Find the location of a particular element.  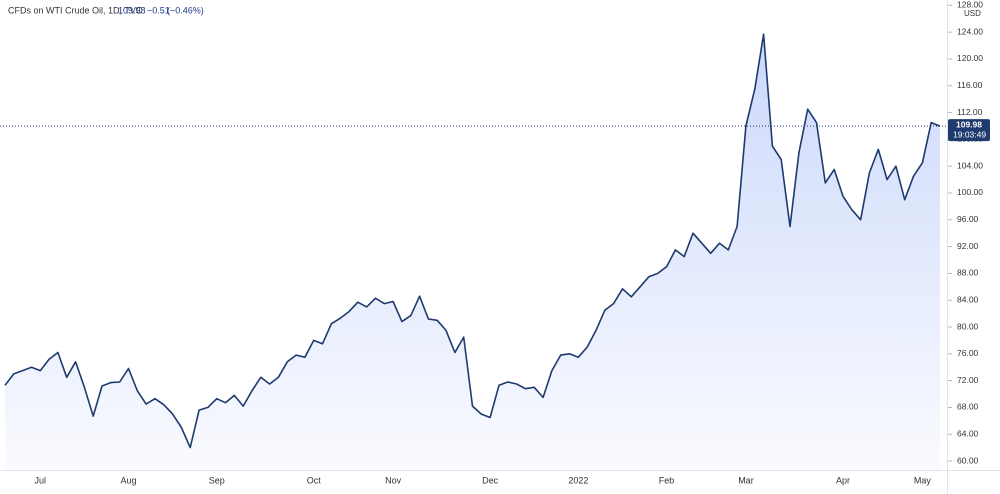

y-tick-label: 80.00 is located at coordinates (968, 326).